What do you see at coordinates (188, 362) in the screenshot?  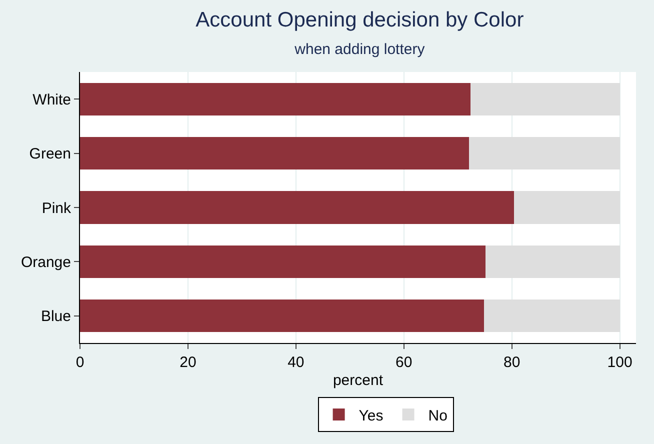 I see `x-tick-label: 20` at bounding box center [188, 362].